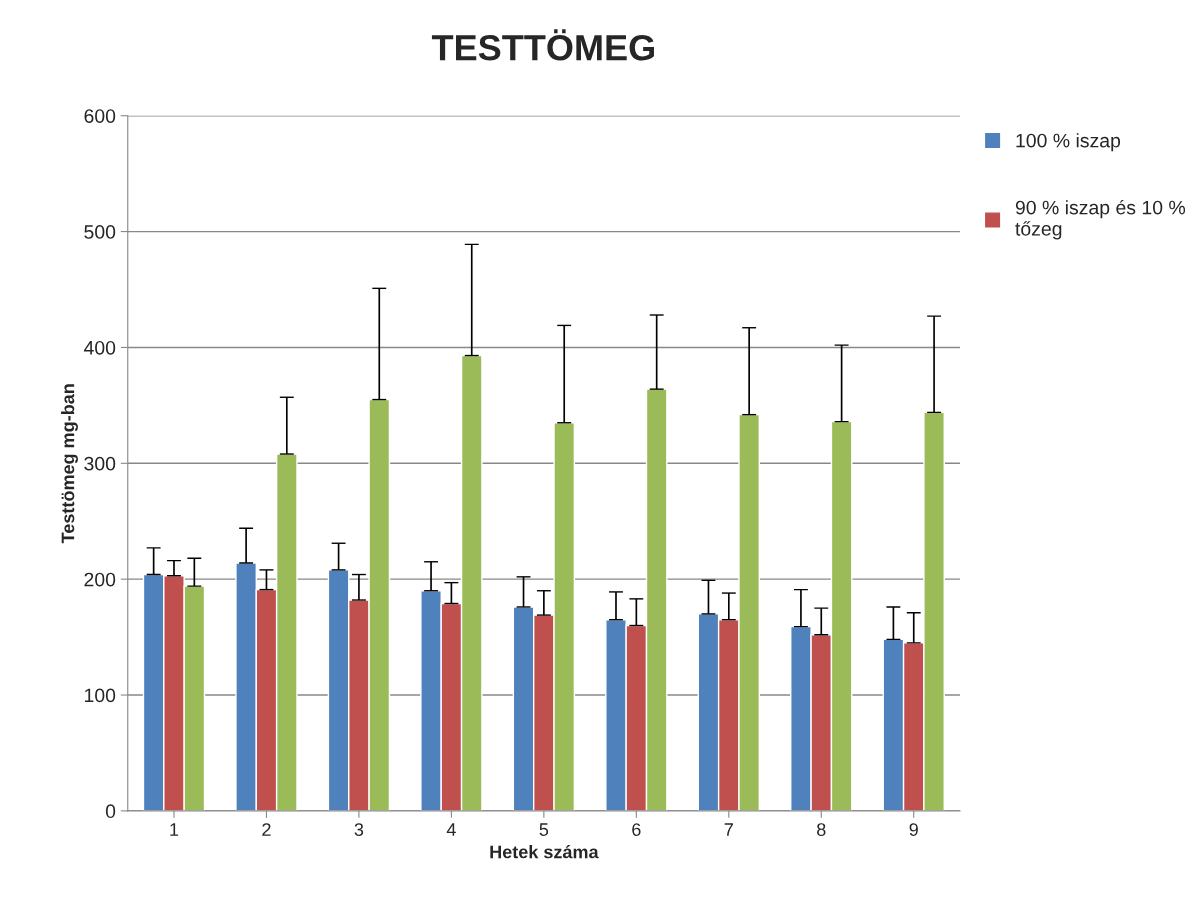 This screenshot has height=897, width=1194. What do you see at coordinates (100, 695) in the screenshot?
I see `y-tick-label: 100` at bounding box center [100, 695].